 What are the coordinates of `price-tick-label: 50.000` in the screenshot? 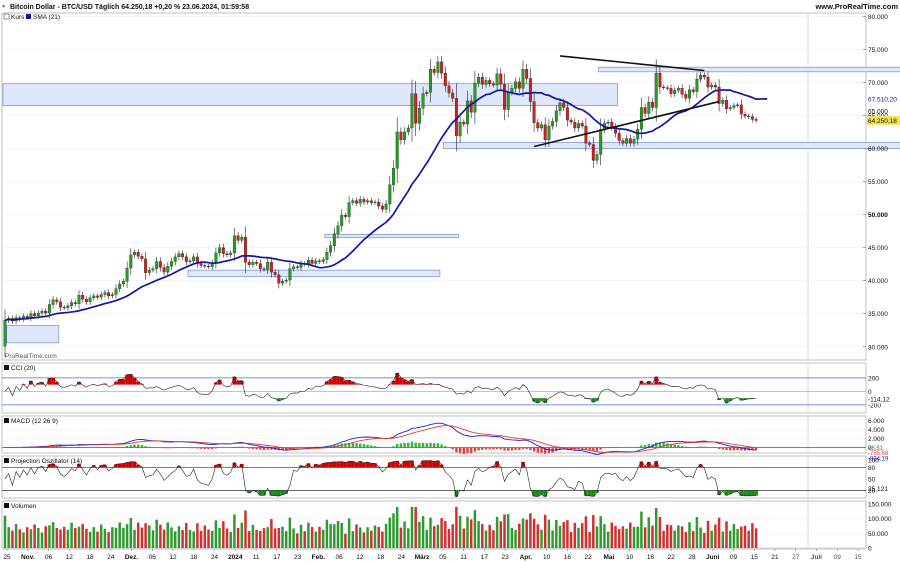 It's located at (878, 215).